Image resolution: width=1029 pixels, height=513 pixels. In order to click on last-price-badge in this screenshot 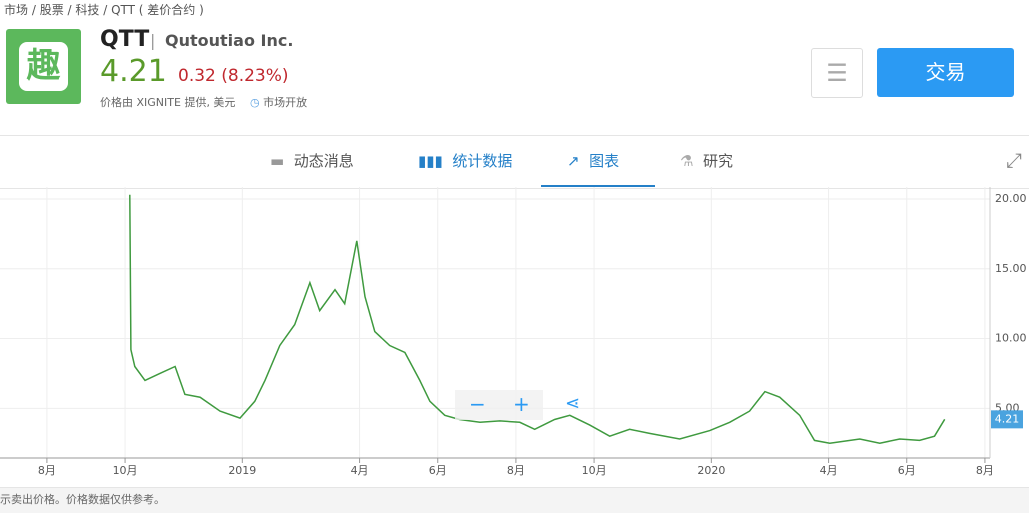, I will do `click(1007, 419)`.